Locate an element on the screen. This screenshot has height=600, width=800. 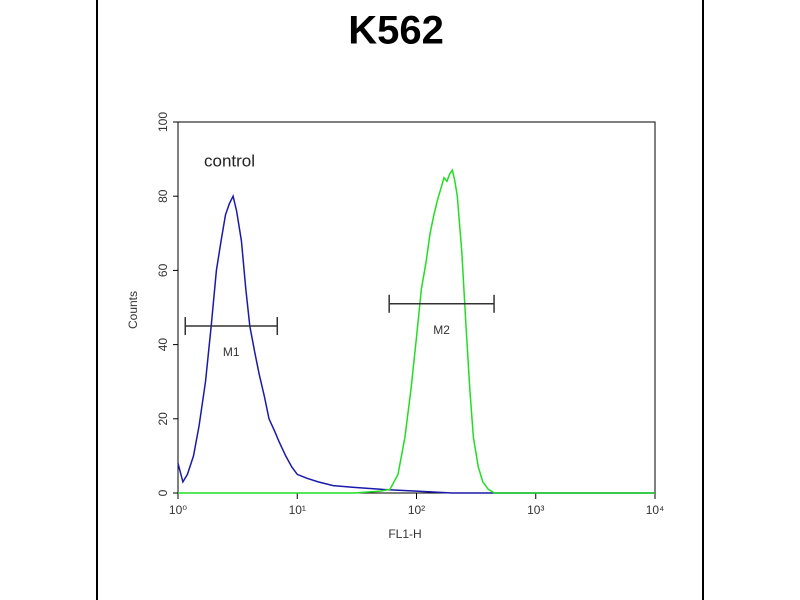
marker-label: M2 is located at coordinates (441, 330).